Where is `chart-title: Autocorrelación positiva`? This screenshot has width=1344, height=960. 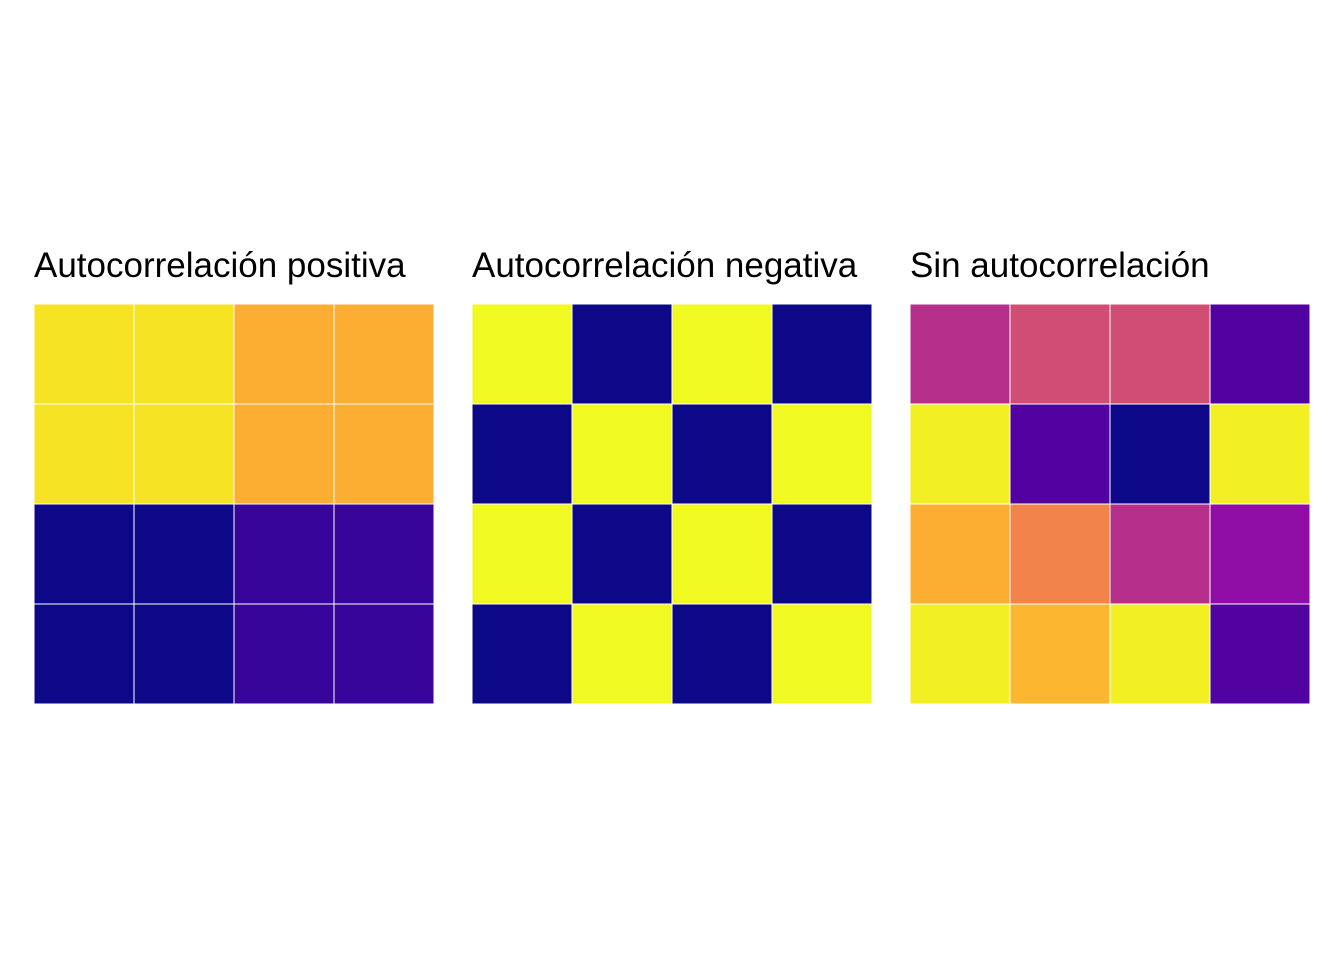
chart-title: Autocorrelación positiva is located at coordinates (220, 265).